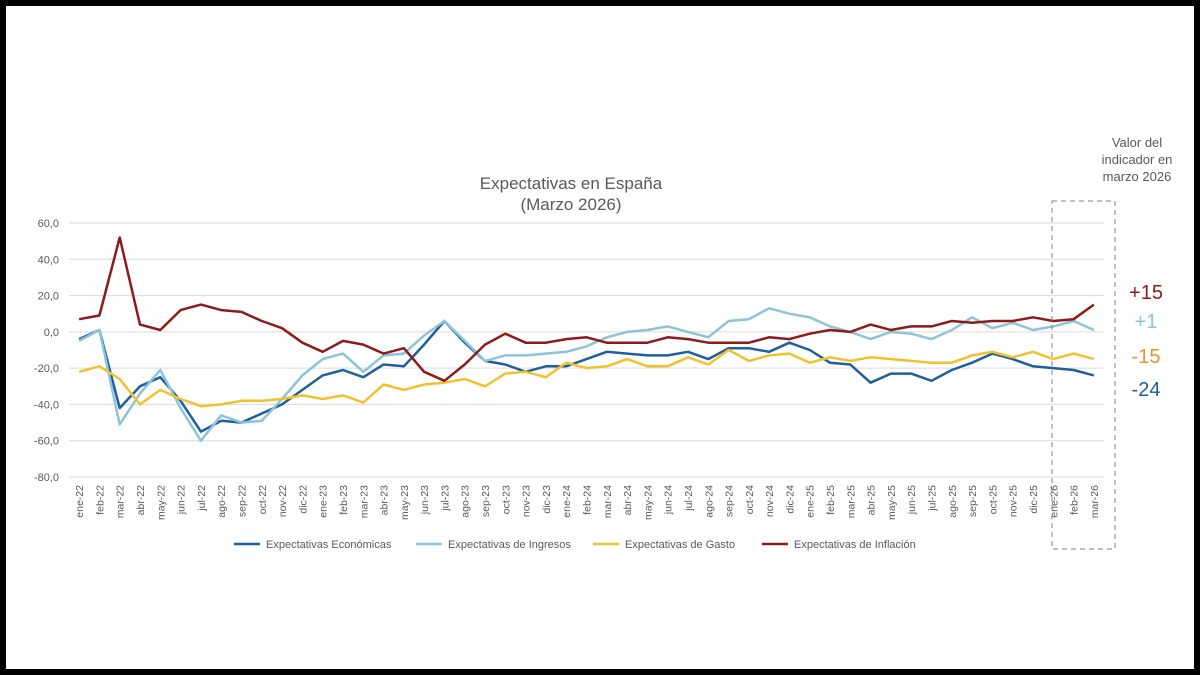 The width and height of the screenshot is (1200, 675). What do you see at coordinates (912, 500) in the screenshot?
I see `x-tick-label: jun-25` at bounding box center [912, 500].